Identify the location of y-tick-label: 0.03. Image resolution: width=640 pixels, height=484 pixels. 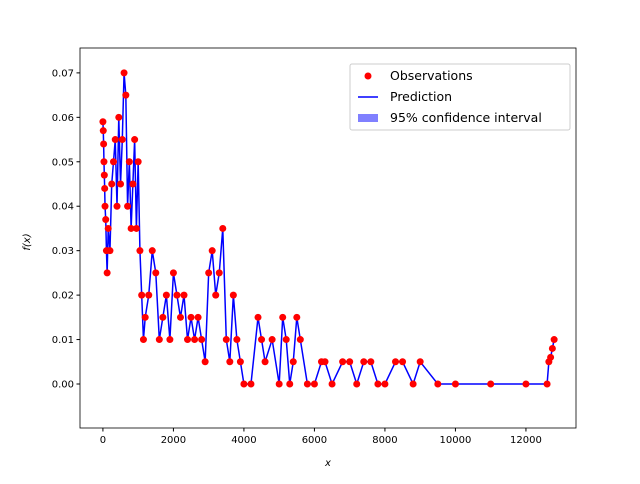
(63, 251).